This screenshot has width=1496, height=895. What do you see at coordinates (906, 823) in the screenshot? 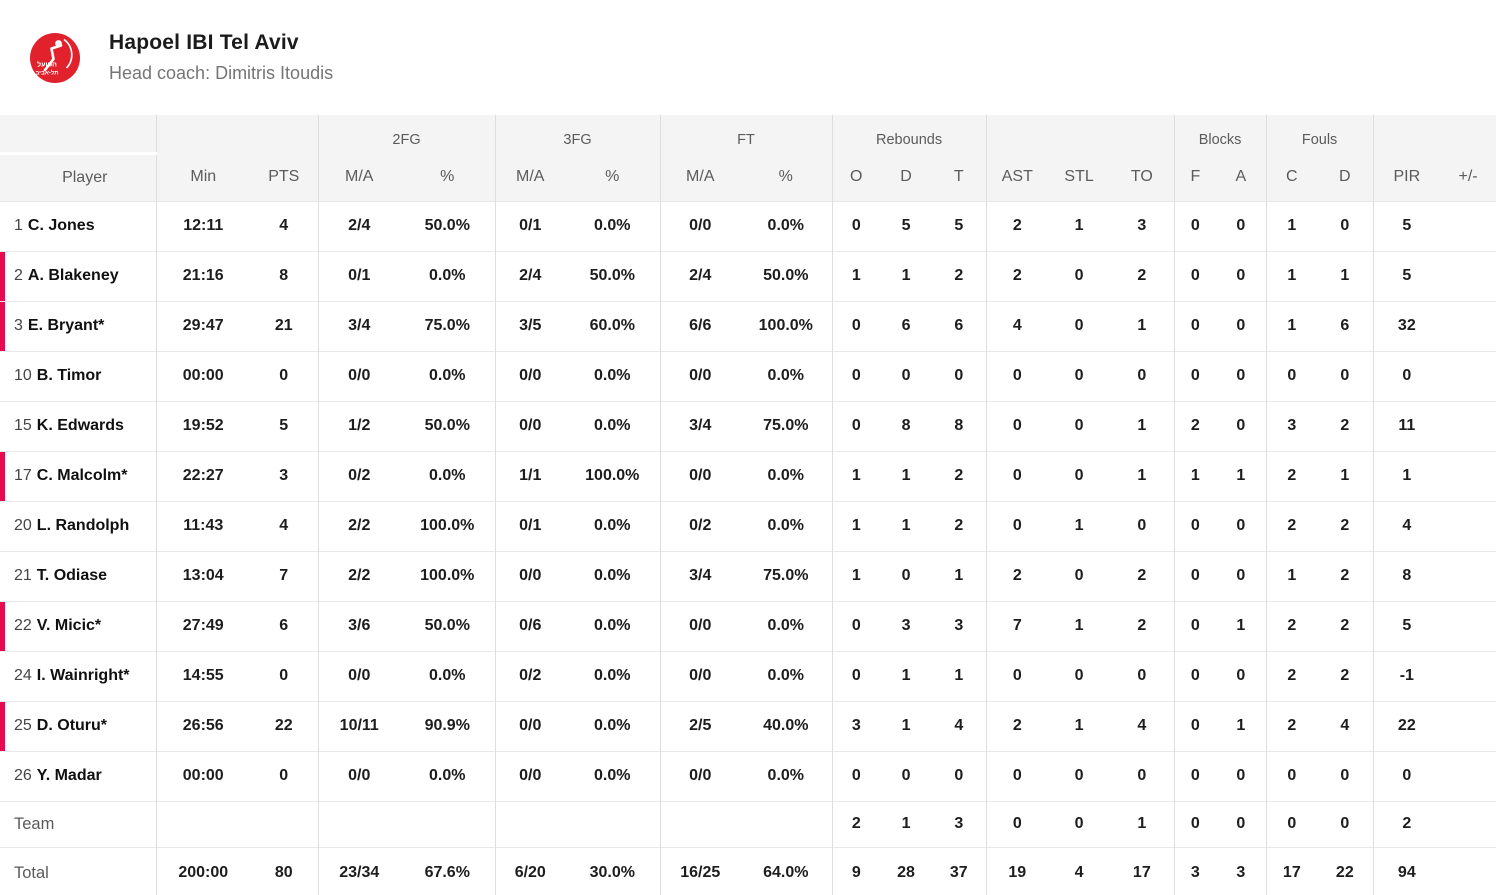
I see `stat-reb-d: 1` at bounding box center [906, 823].